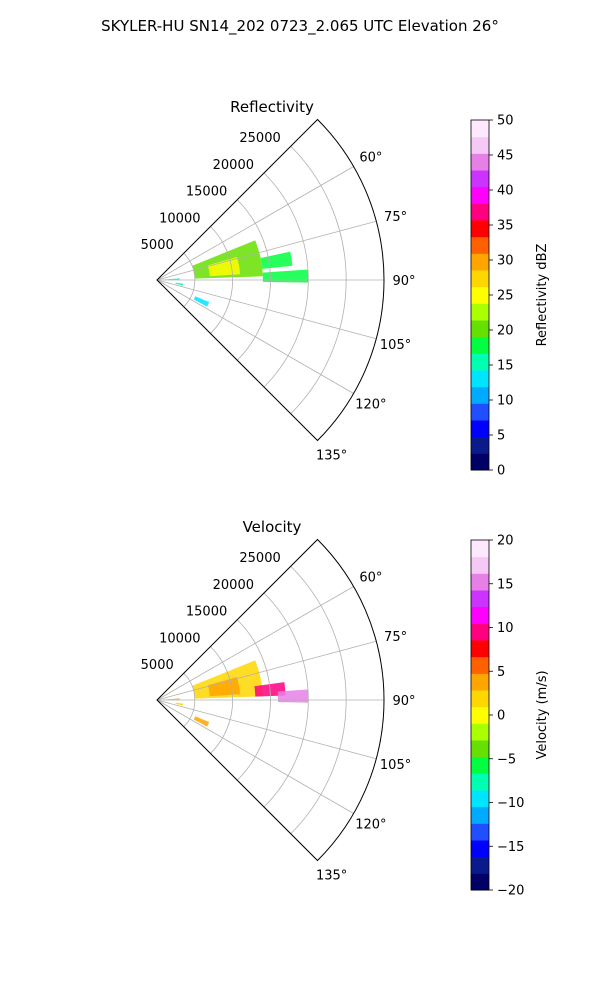 The width and height of the screenshot is (600, 1000). What do you see at coordinates (272, 107) in the screenshot?
I see `reflectivity-panel-title: Reflectivity` at bounding box center [272, 107].